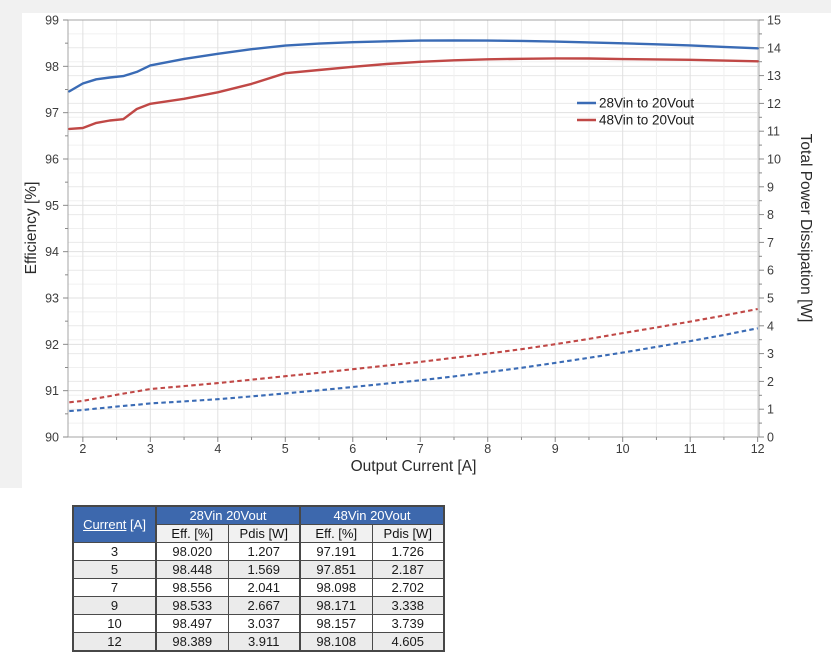 The width and height of the screenshot is (831, 670). I want to click on y-left-tick-label: 92, so click(52, 345).